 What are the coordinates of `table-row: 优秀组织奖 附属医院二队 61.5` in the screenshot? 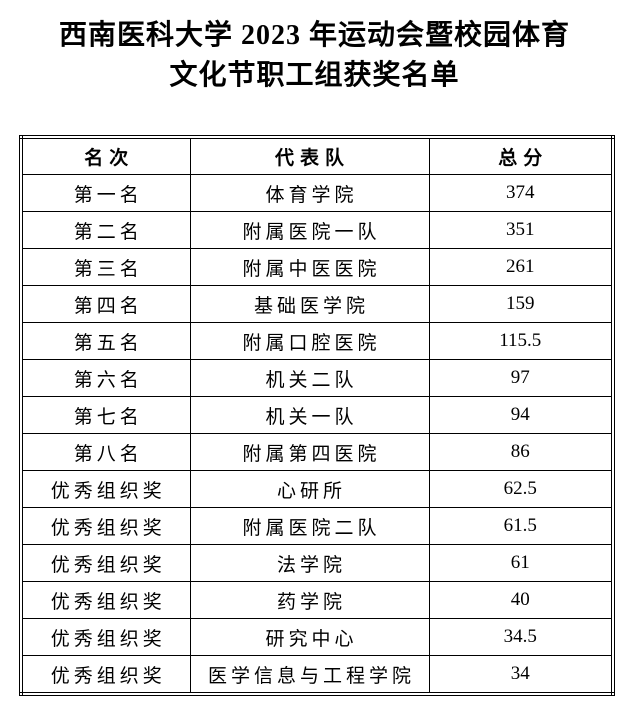 It's located at (317, 526).